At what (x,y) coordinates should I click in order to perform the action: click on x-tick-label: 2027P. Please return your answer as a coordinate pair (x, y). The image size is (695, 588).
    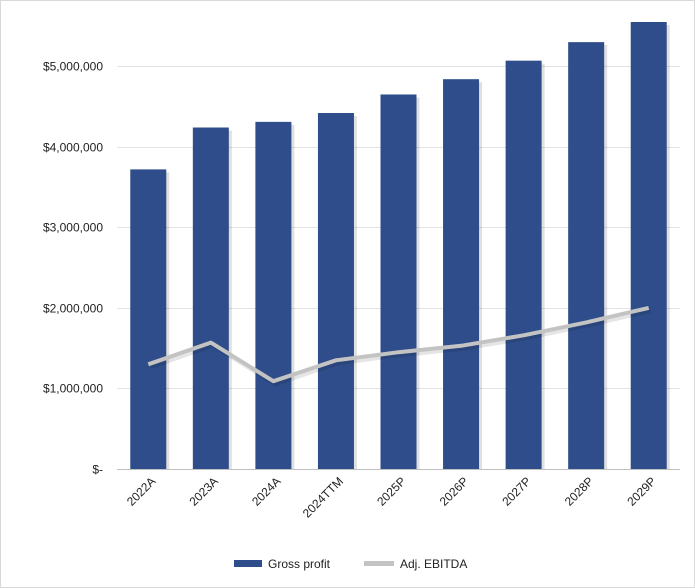
    Looking at the image, I should click on (516, 491).